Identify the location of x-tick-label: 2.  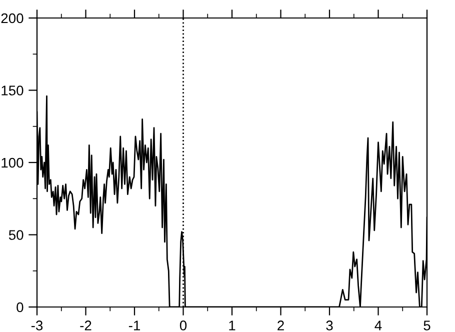
(281, 325).